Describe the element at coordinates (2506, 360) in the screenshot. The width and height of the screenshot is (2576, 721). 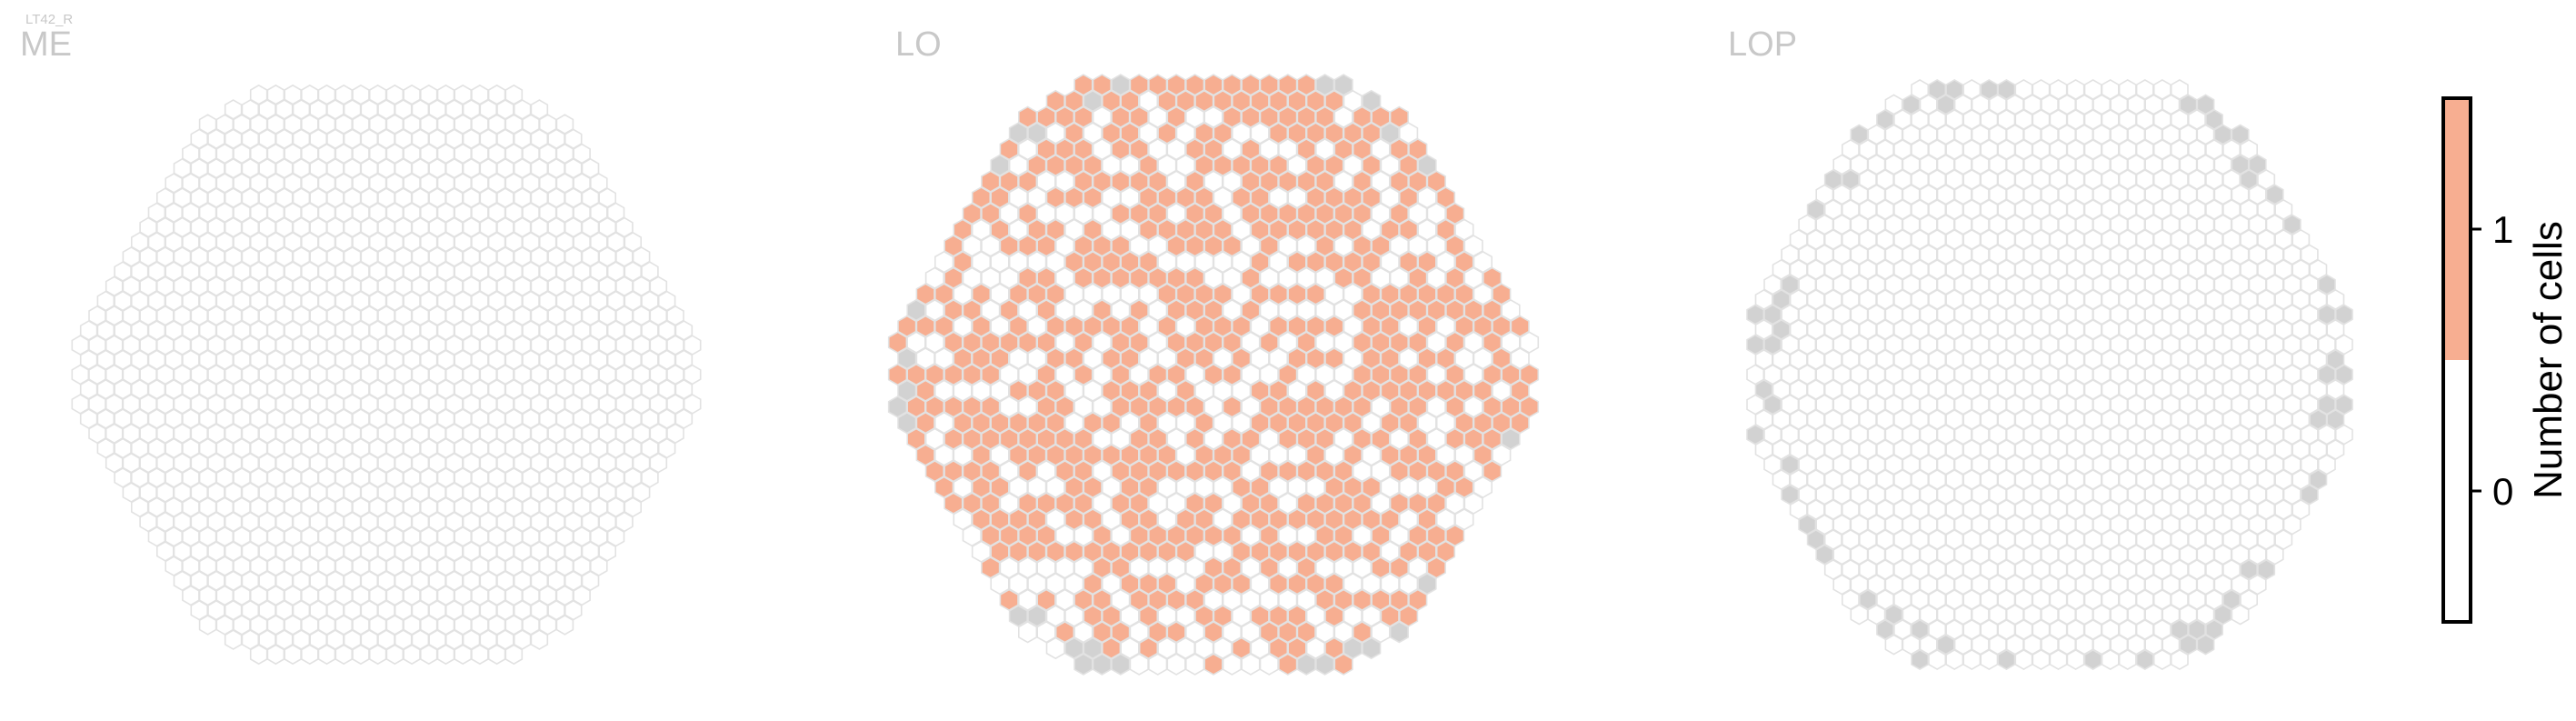
I see `colorbar: 1 0 Number of cells` at that location.